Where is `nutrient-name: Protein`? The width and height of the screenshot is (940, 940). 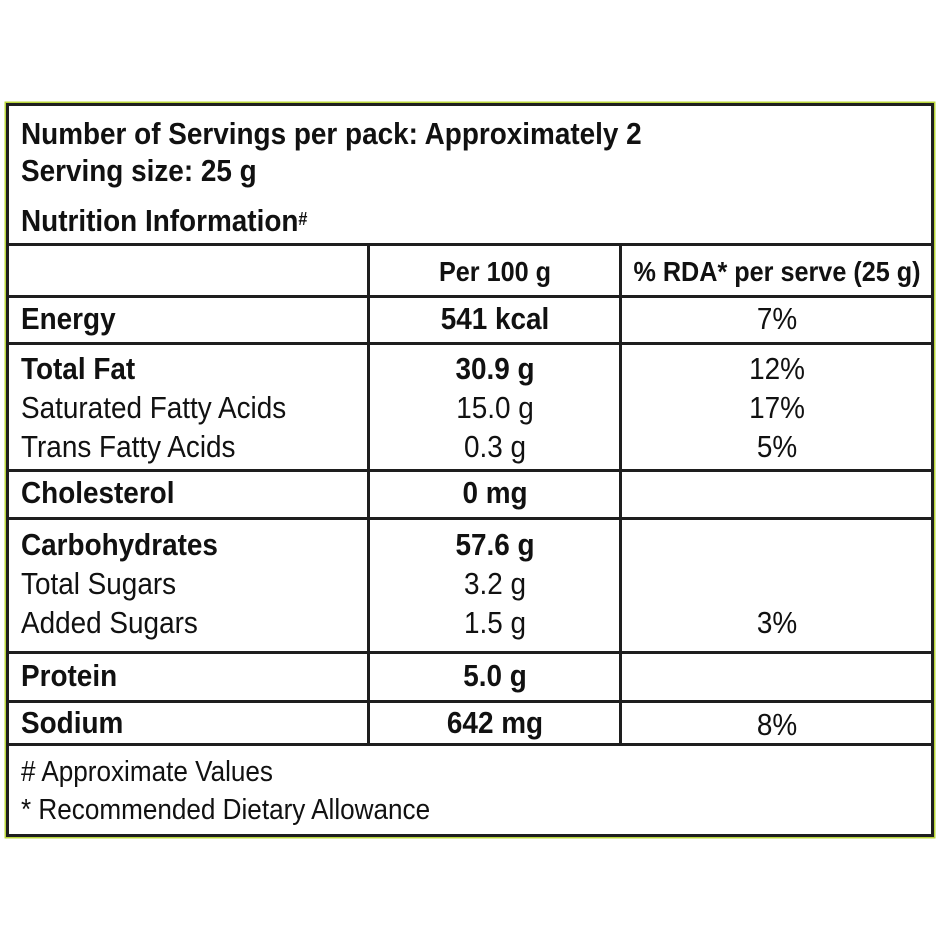
nutrient-name: Protein is located at coordinates (69, 675).